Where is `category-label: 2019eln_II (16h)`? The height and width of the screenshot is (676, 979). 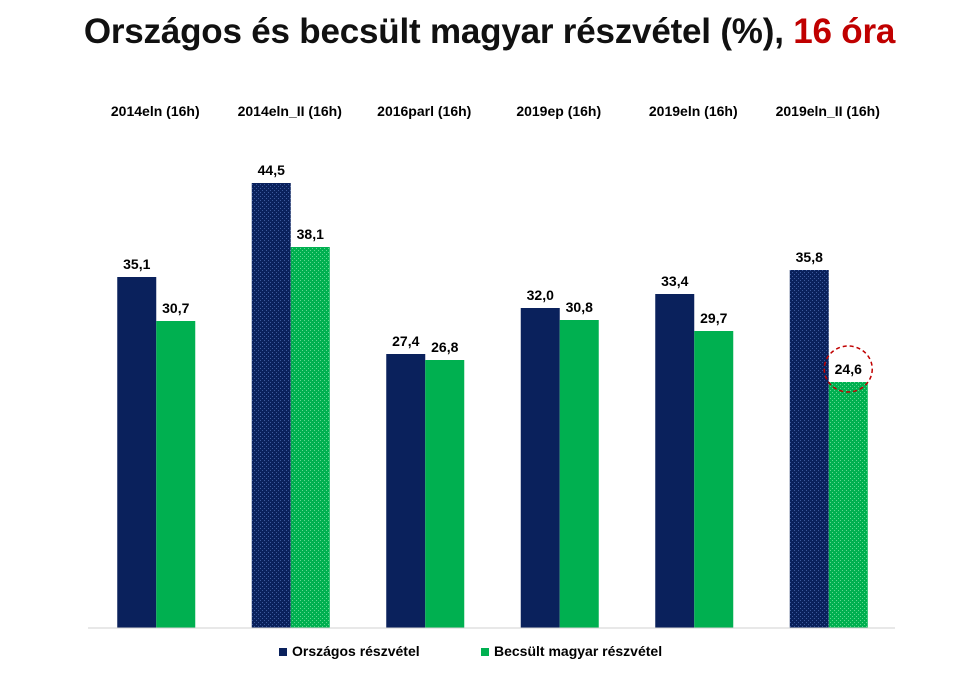
category-label: 2019eln_II (16h) is located at coordinates (828, 111).